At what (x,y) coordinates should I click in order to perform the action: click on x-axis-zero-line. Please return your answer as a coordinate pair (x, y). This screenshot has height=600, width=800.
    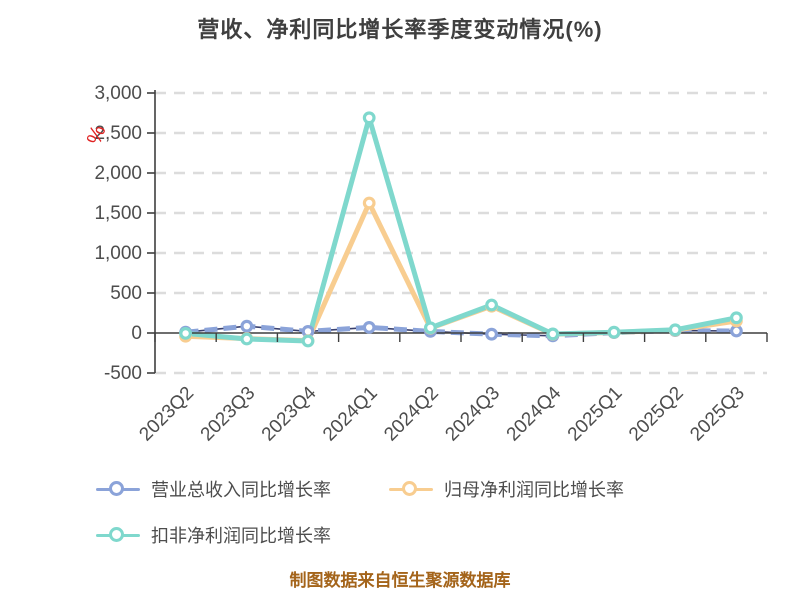
    Looking at the image, I should click on (461, 337).